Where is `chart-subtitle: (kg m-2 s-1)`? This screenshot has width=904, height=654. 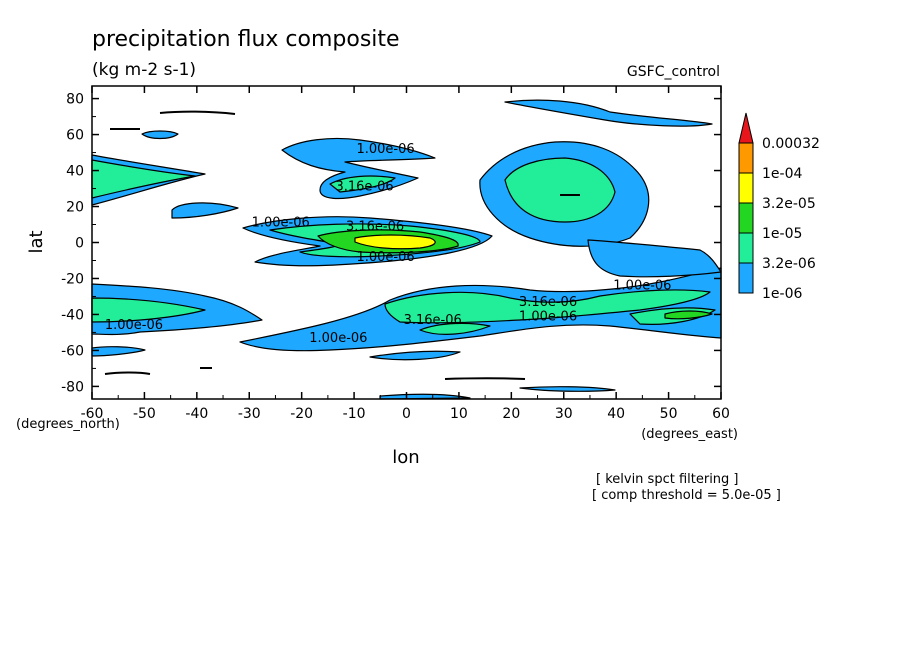 chart-subtitle: (kg m-2 s-1) is located at coordinates (144, 70).